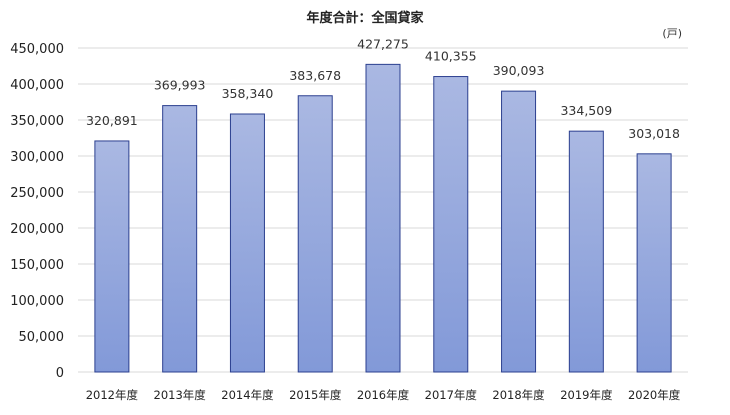 The width and height of the screenshot is (730, 415). Describe the element at coordinates (248, 93) in the screenshot. I see `data-label: 358,340` at that location.